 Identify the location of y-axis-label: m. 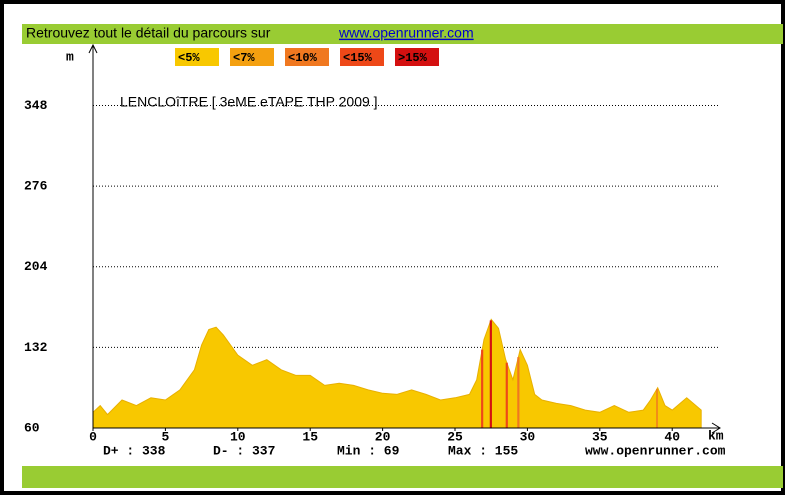
(70, 56).